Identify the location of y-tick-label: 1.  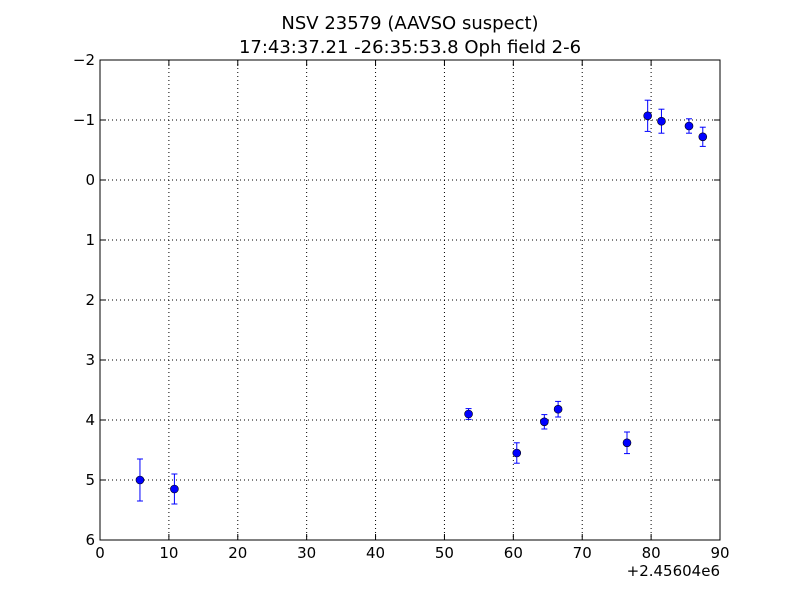
(90, 240).